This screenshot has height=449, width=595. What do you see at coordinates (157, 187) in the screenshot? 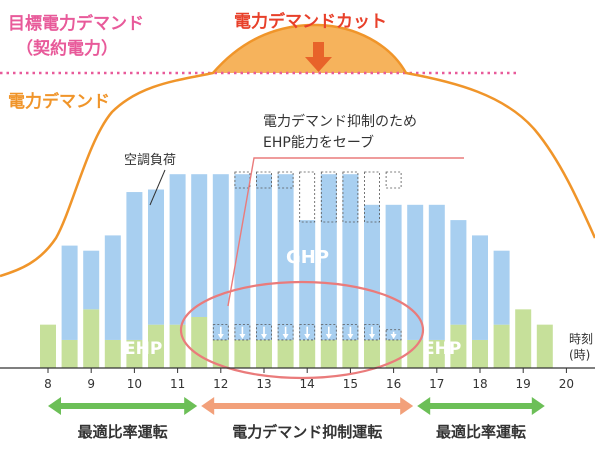
I see `aircon-load-leader-line` at bounding box center [157, 187].